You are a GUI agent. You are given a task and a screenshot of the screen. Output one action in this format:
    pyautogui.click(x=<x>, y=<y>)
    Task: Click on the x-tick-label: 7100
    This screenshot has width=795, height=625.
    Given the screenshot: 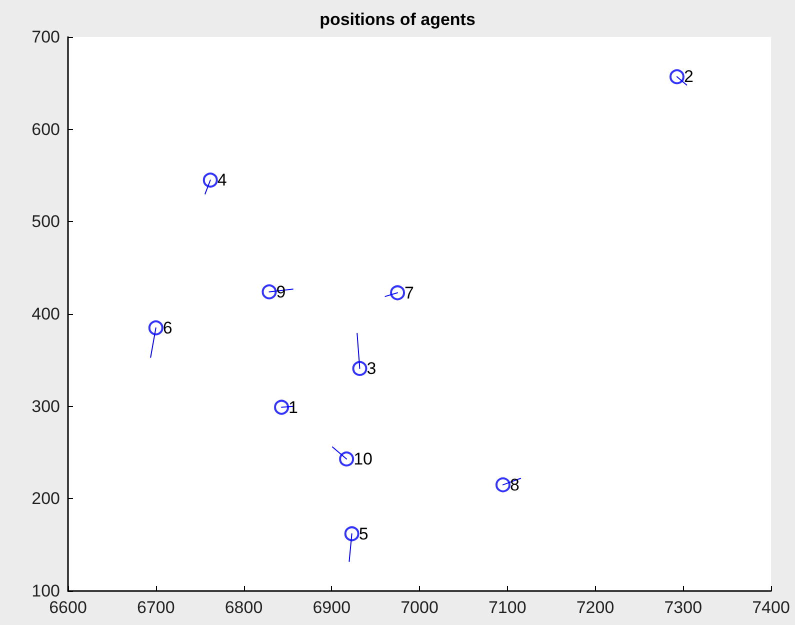 What is the action you would take?
    pyautogui.click(x=507, y=607)
    